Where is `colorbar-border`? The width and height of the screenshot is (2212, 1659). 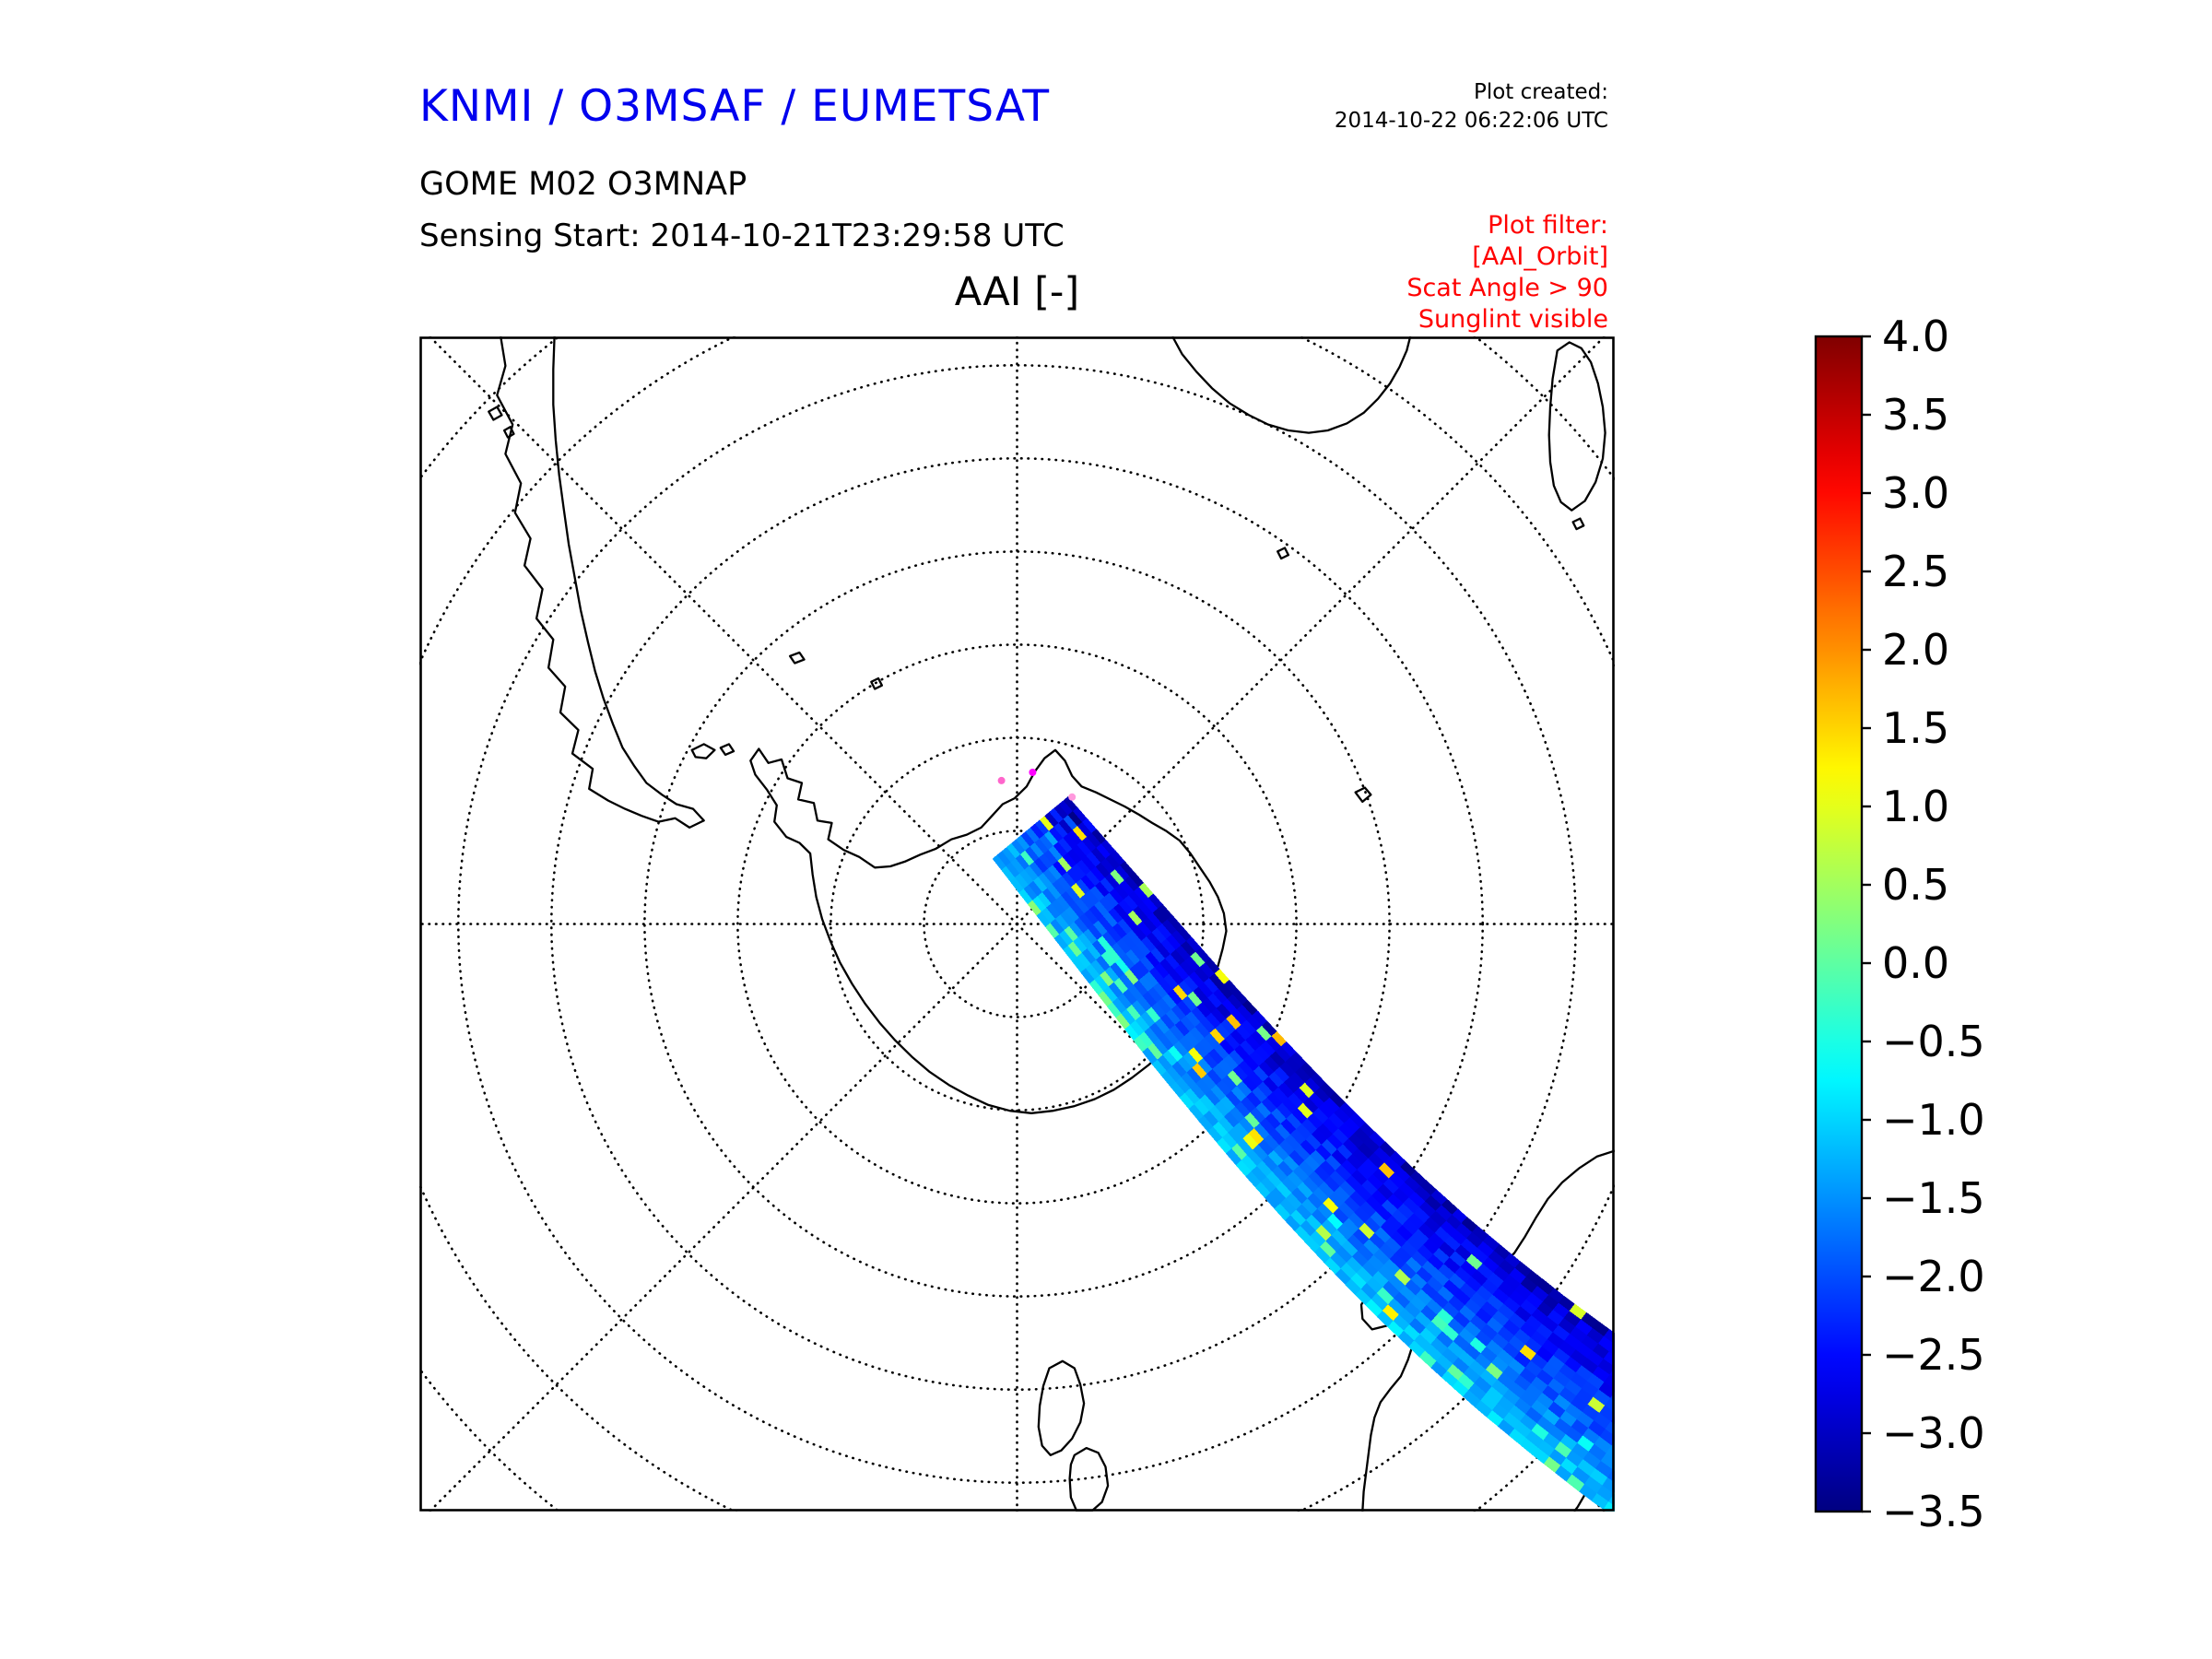
colorbar-border is located at coordinates (1839, 924).